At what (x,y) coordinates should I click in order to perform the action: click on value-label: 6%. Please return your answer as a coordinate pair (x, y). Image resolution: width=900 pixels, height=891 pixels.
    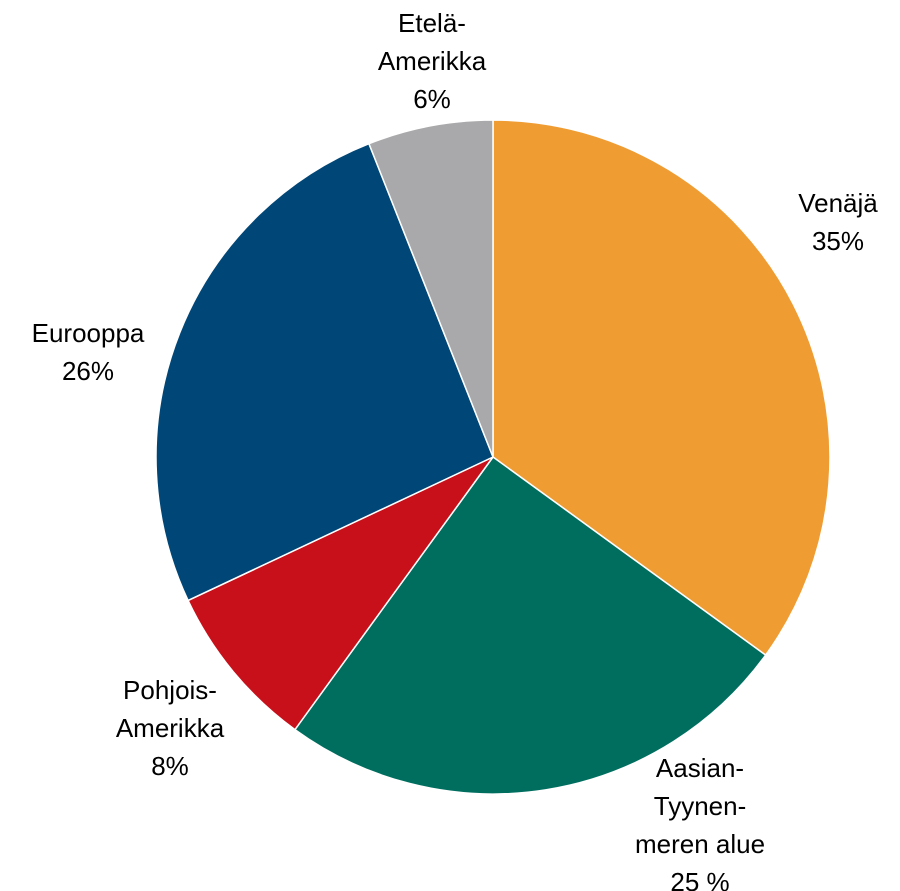
    Looking at the image, I should click on (432, 99).